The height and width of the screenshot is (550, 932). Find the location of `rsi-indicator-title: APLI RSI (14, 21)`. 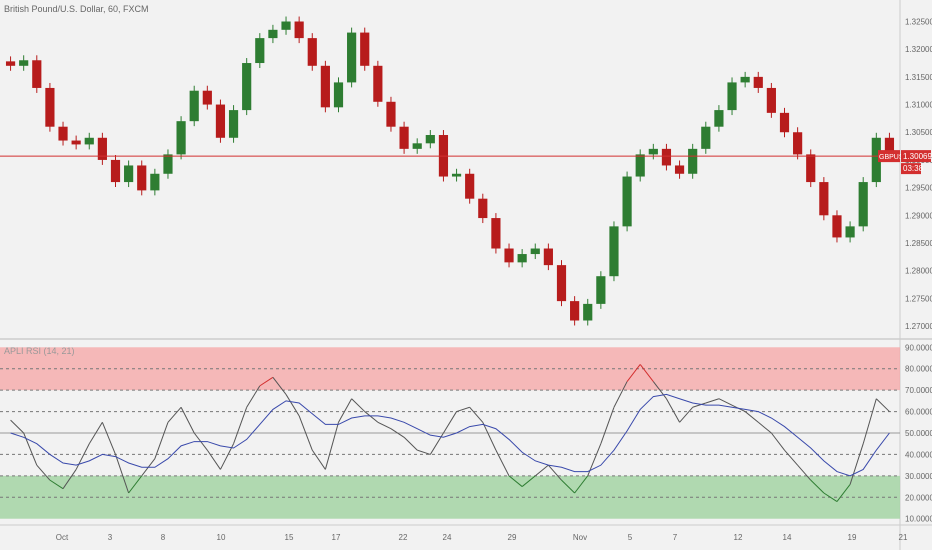

rsi-indicator-title: APLI RSI (14, 21) is located at coordinates (39, 351).